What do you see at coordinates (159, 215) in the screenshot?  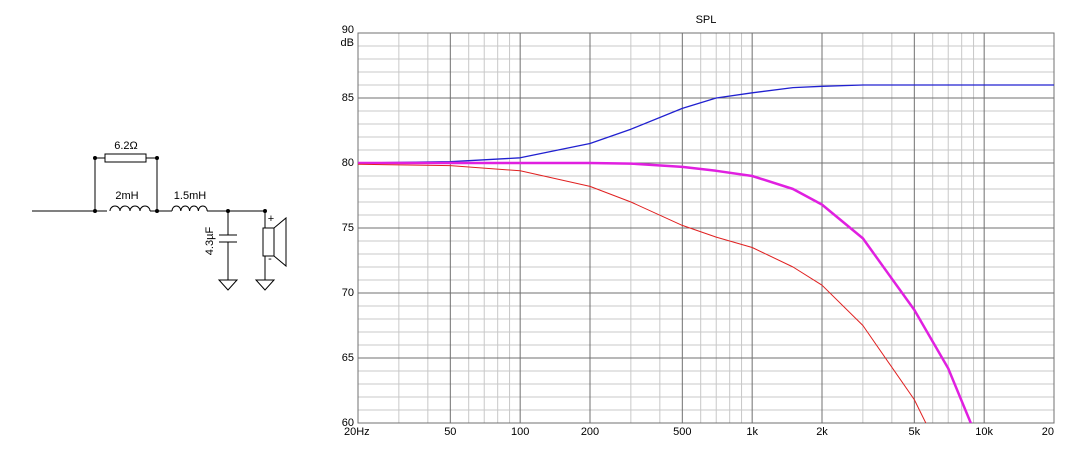 I see `circuit: 6.2Ω 2mH 1.5mH 4.3µF + -` at bounding box center [159, 215].